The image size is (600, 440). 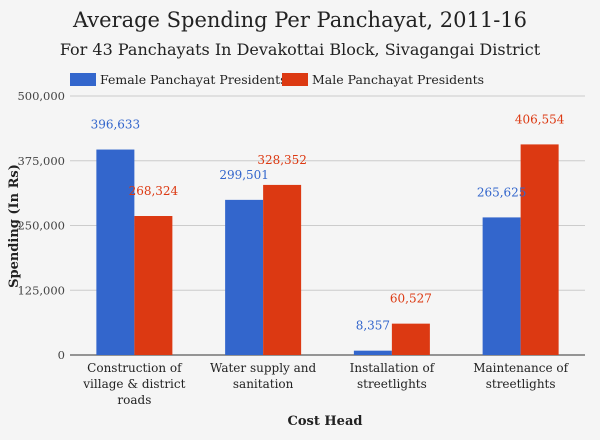 What do you see at coordinates (14, 226) in the screenshot?
I see `y-axis-label: Spending (In Rs)` at bounding box center [14, 226].